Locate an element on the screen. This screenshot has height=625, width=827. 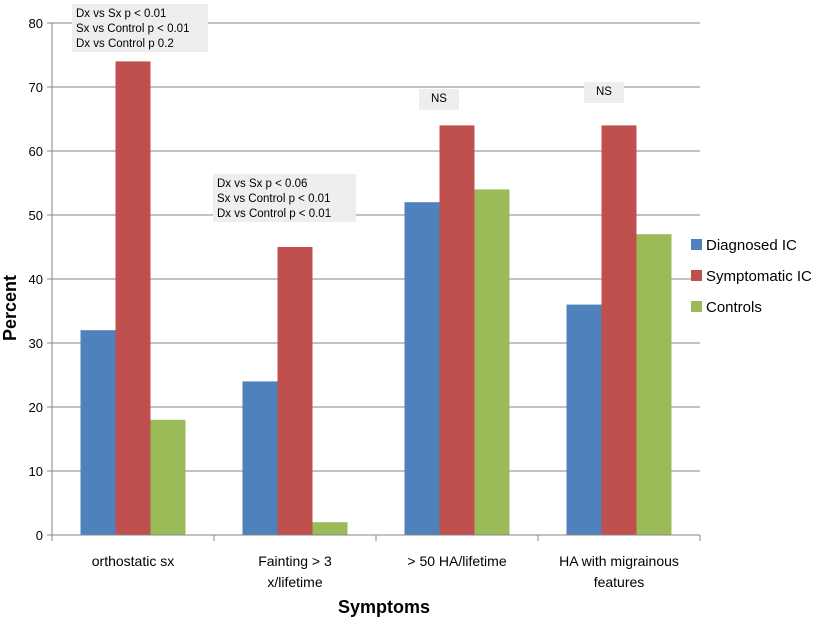
x-tick-label: Fainting > 3 is located at coordinates (295, 561).